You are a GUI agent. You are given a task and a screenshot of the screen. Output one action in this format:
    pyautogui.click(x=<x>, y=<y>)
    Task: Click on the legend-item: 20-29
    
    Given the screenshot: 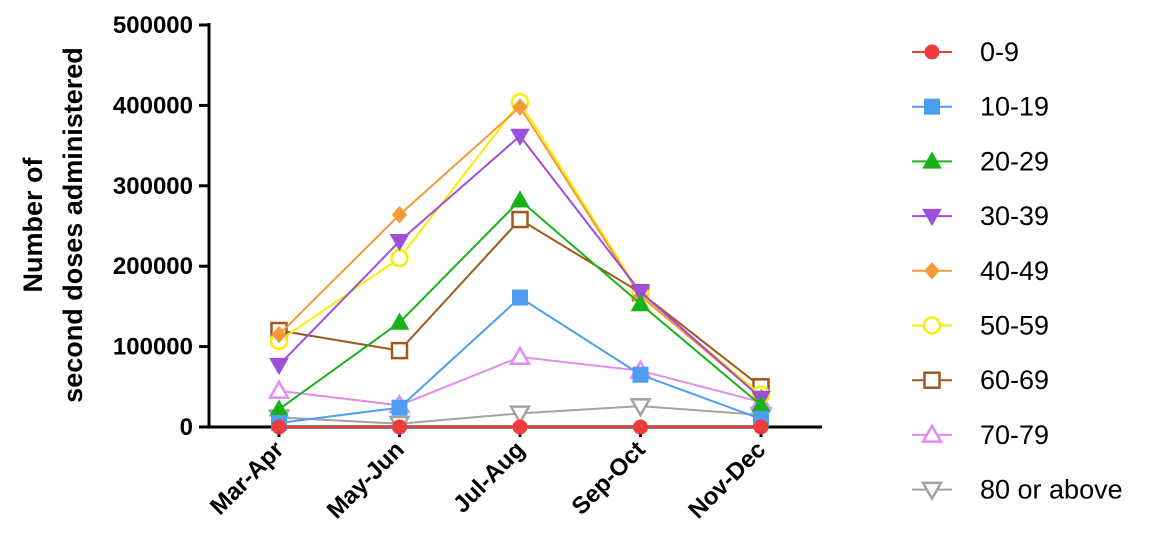 What is the action you would take?
    pyautogui.click(x=980, y=161)
    